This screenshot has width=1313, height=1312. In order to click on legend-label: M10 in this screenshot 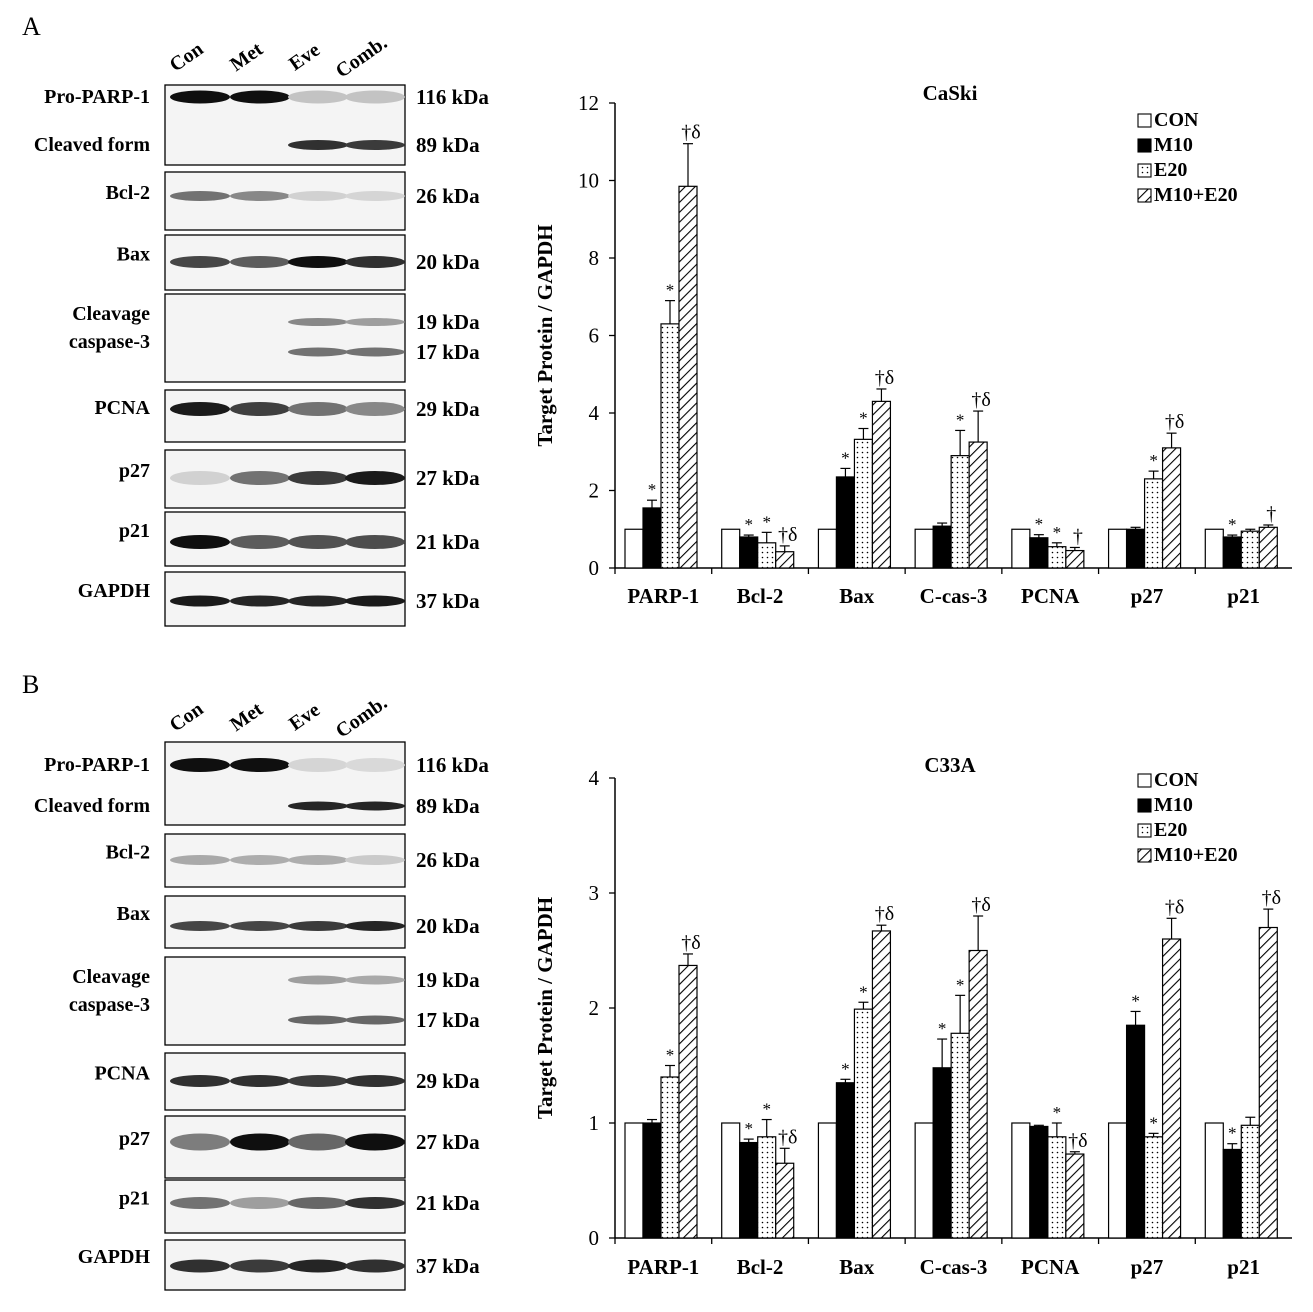, I will do `click(1173, 805)`.